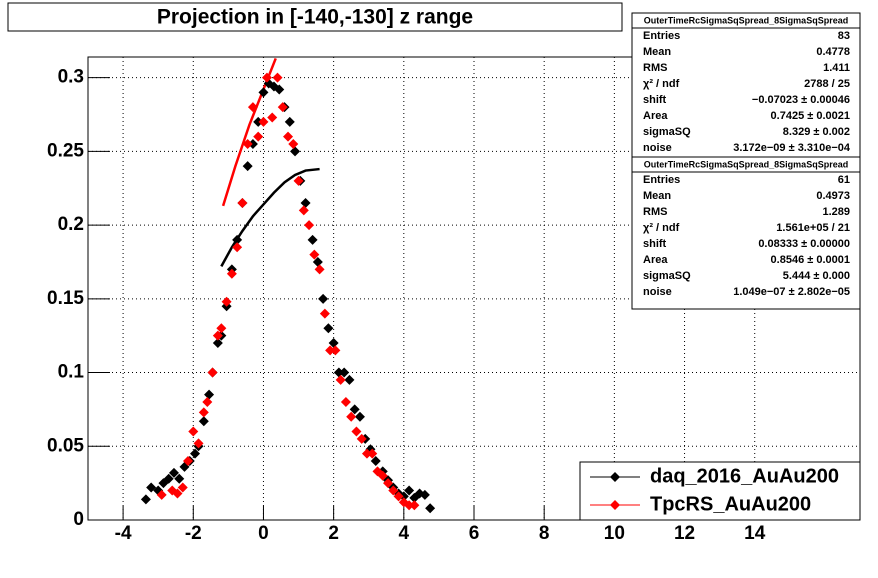  Describe the element at coordinates (684, 533) in the screenshot. I see `x-tick-label: 12` at that location.